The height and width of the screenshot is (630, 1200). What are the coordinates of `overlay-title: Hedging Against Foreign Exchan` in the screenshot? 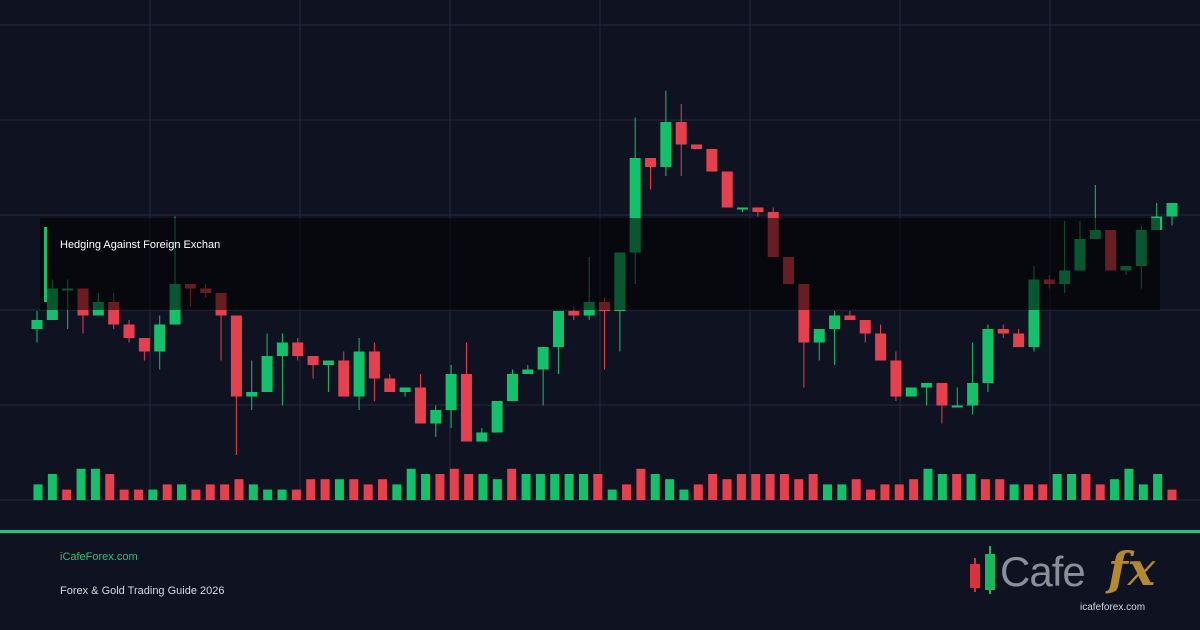 It's located at (140, 245).